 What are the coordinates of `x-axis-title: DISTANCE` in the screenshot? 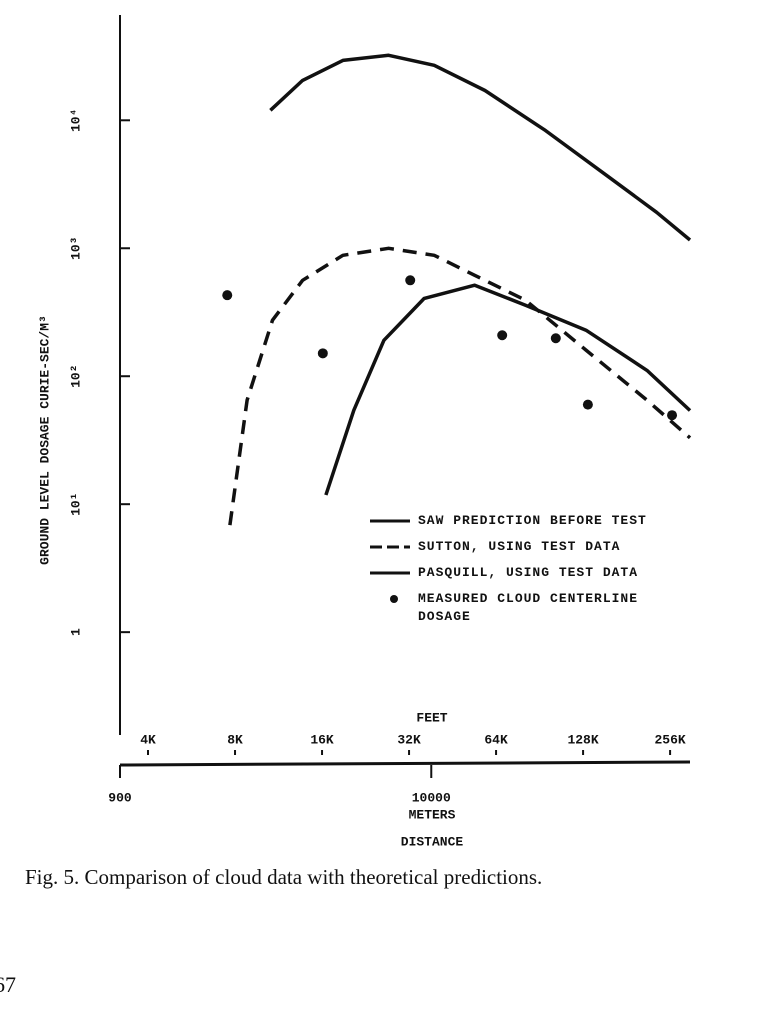 It's located at (432, 841).